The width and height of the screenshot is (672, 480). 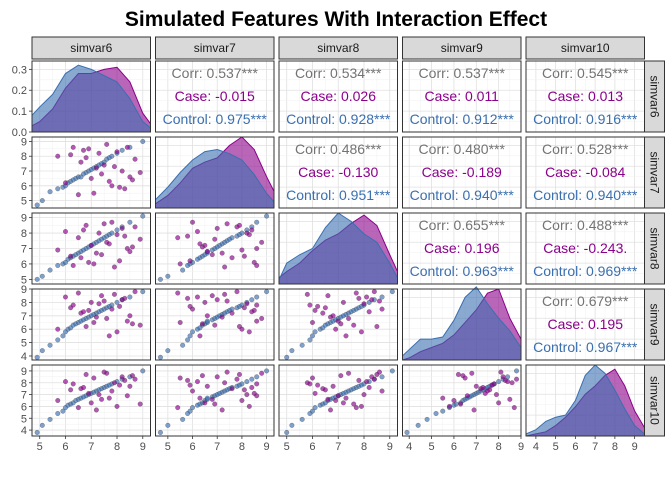 What do you see at coordinates (462, 119) in the screenshot?
I see `corr-control-simvar6-simvar9: Control: 0.912***` at bounding box center [462, 119].